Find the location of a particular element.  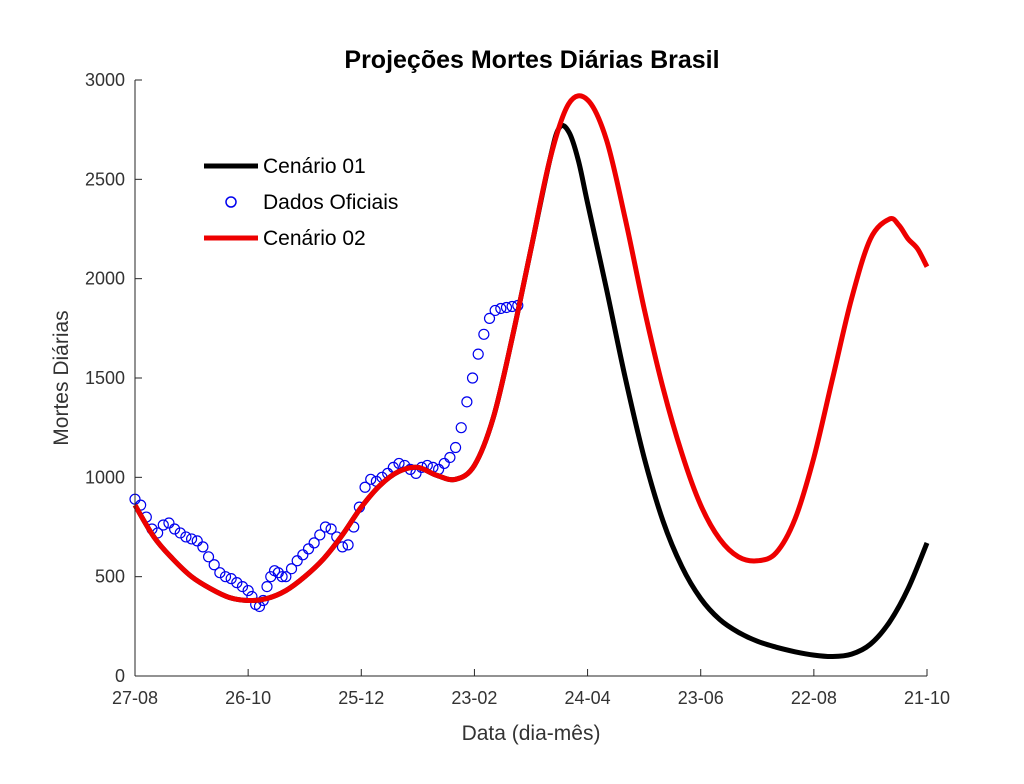

y-tick-label: 3000 is located at coordinates (105, 80).